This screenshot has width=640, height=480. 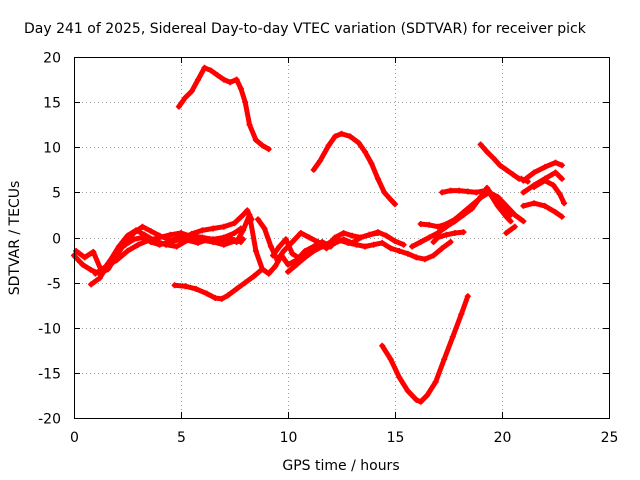 What do you see at coordinates (15, 238) in the screenshot?
I see `y-axis-label: SDTVAR / TECUs` at bounding box center [15, 238].